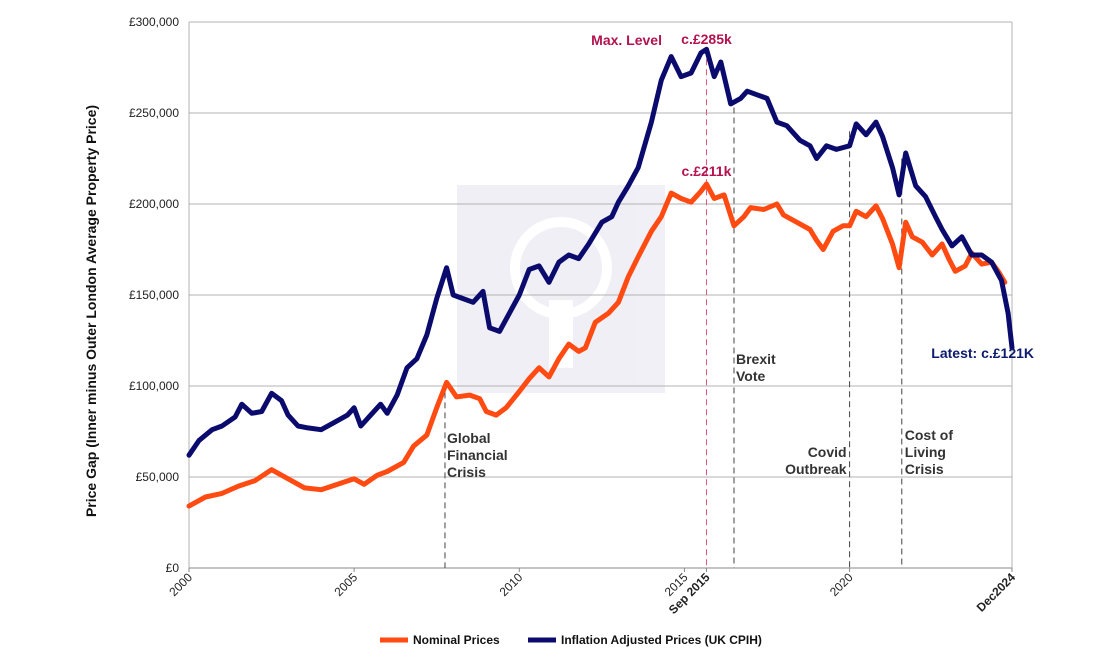 This screenshot has height=667, width=1111. What do you see at coordinates (706, 39) in the screenshot?
I see `real-peak-label: c.£285k` at bounding box center [706, 39].